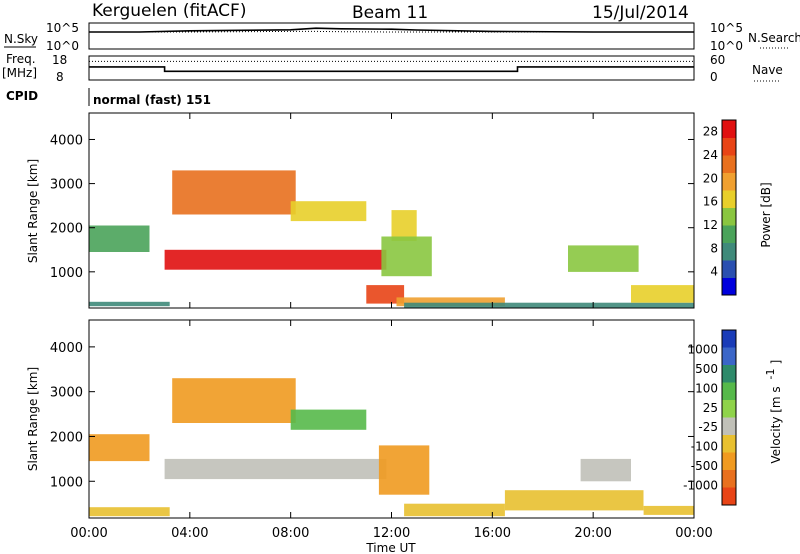 The height and width of the screenshot is (554, 800). What do you see at coordinates (59, 60) in the screenshot?
I see `freq-tick-top: 18` at bounding box center [59, 60].